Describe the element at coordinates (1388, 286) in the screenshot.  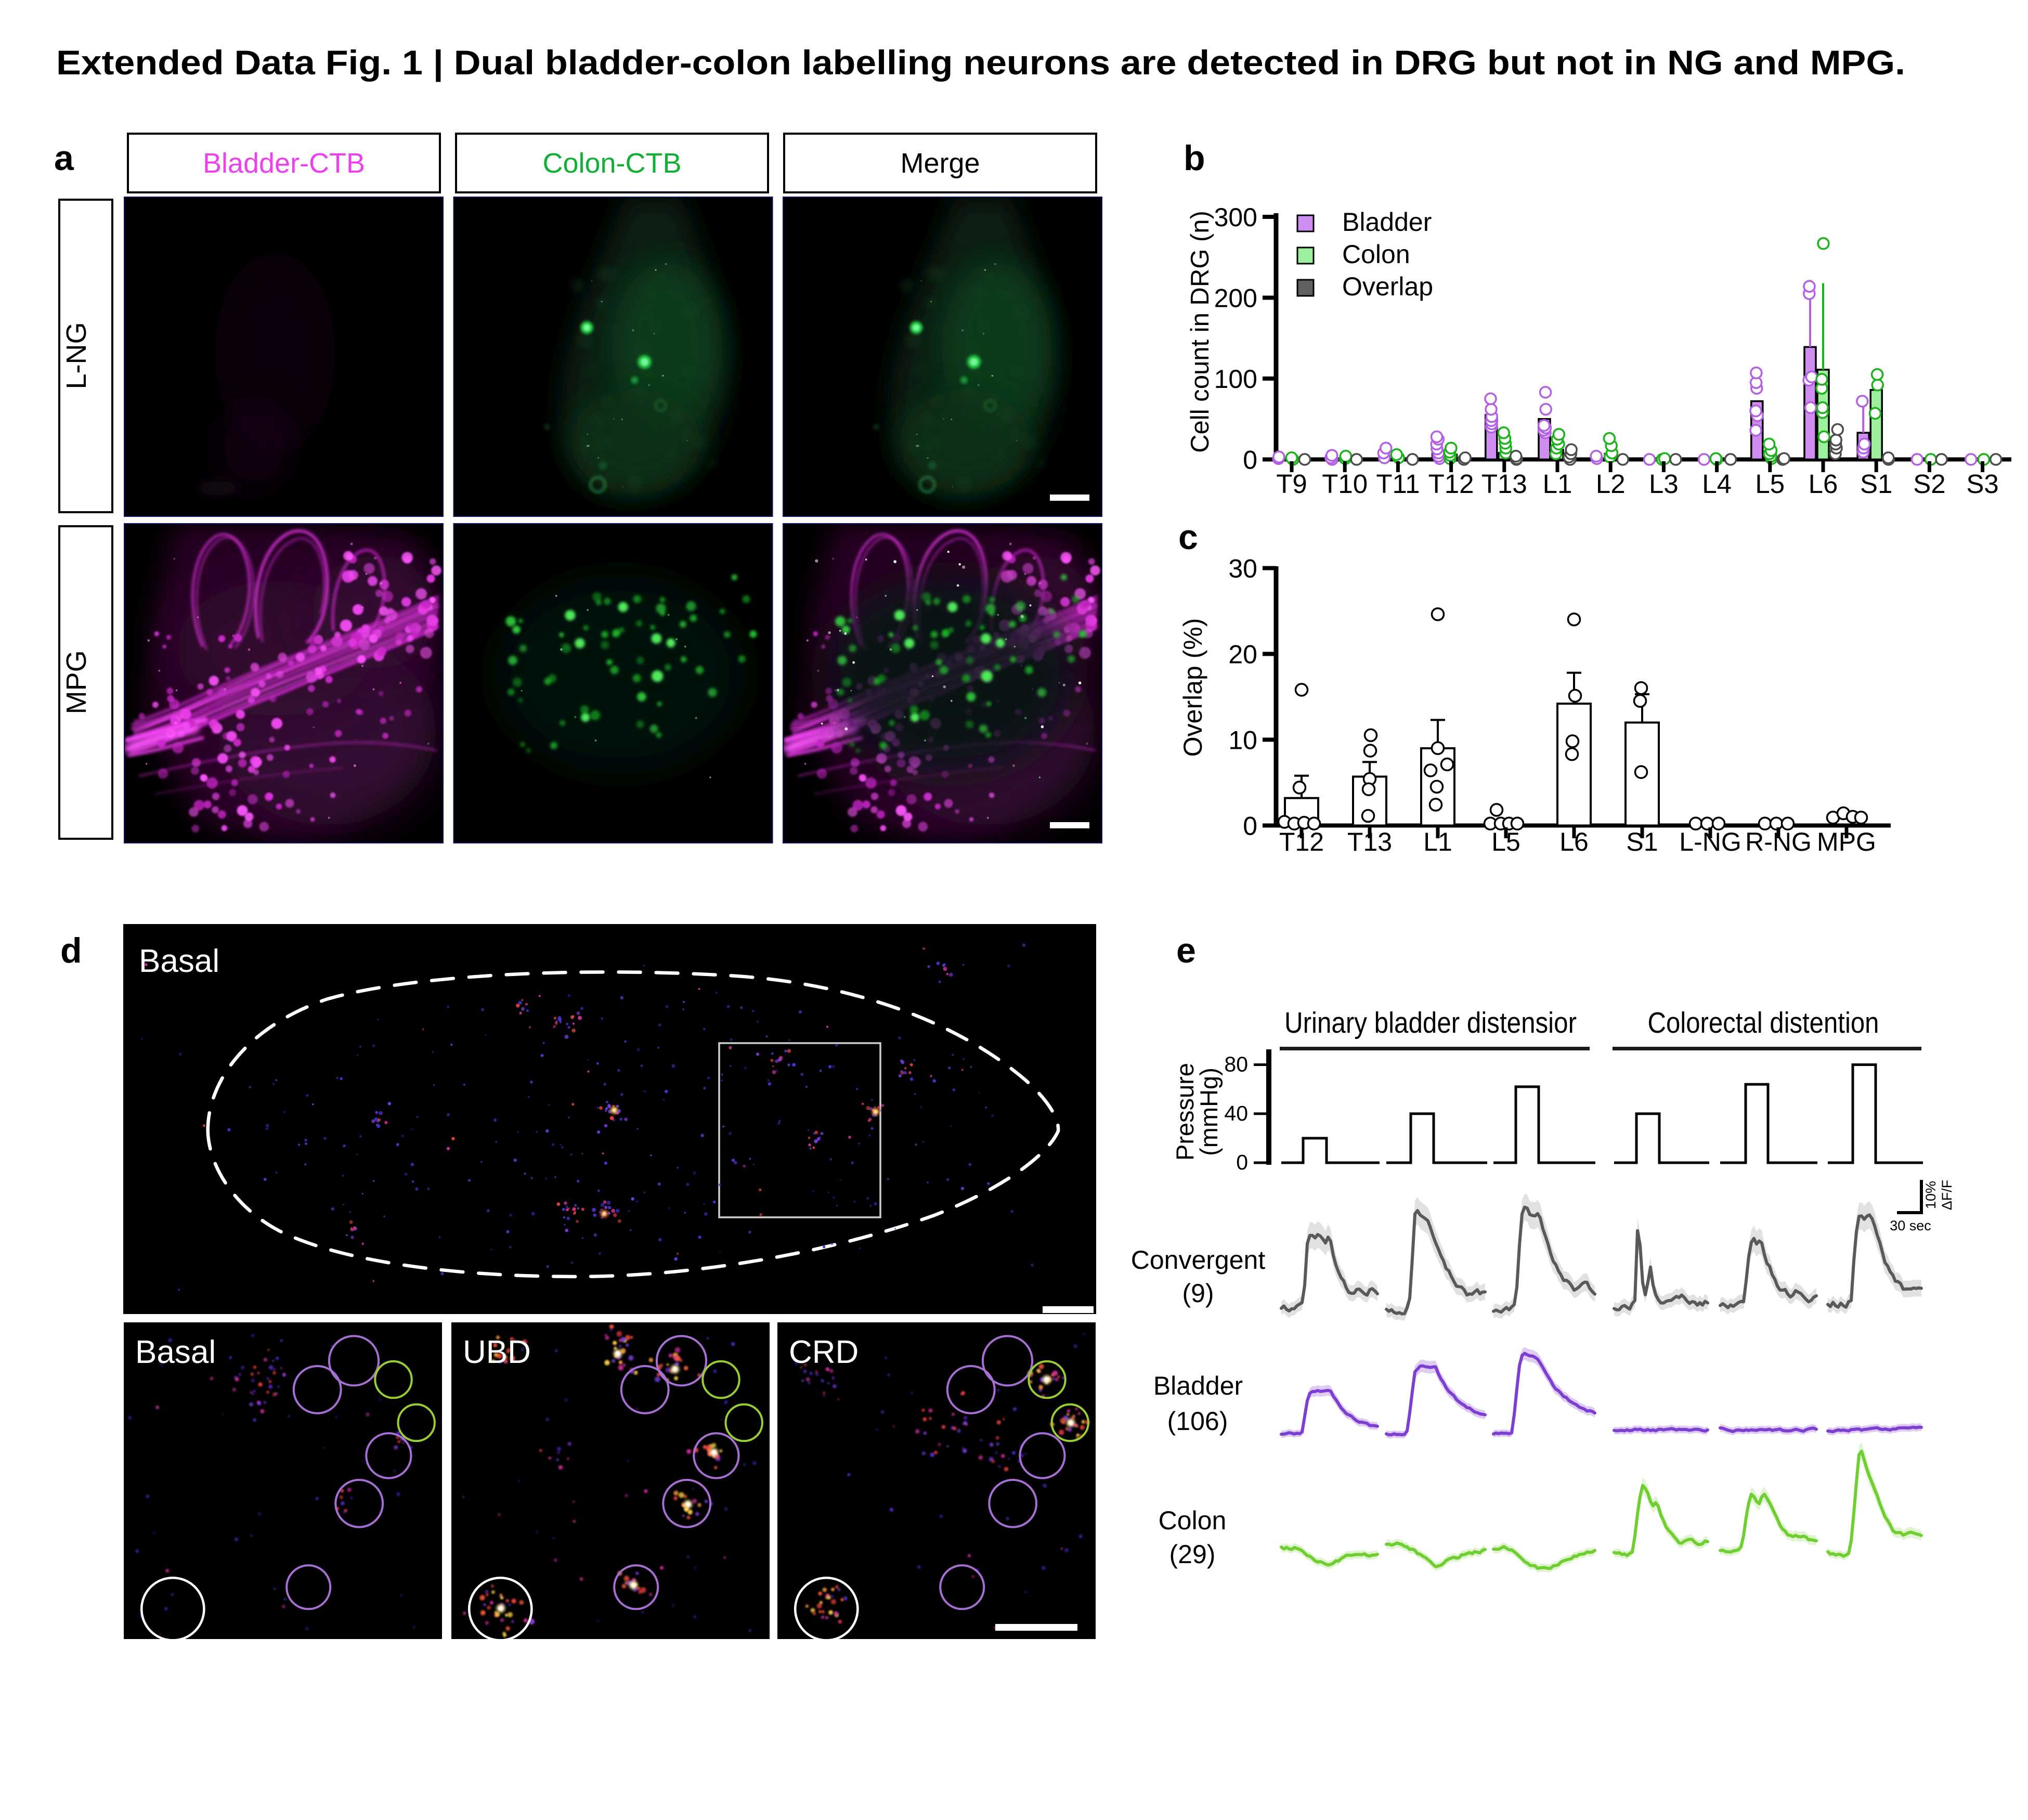
I see `svg-text: Overlap` at that location.